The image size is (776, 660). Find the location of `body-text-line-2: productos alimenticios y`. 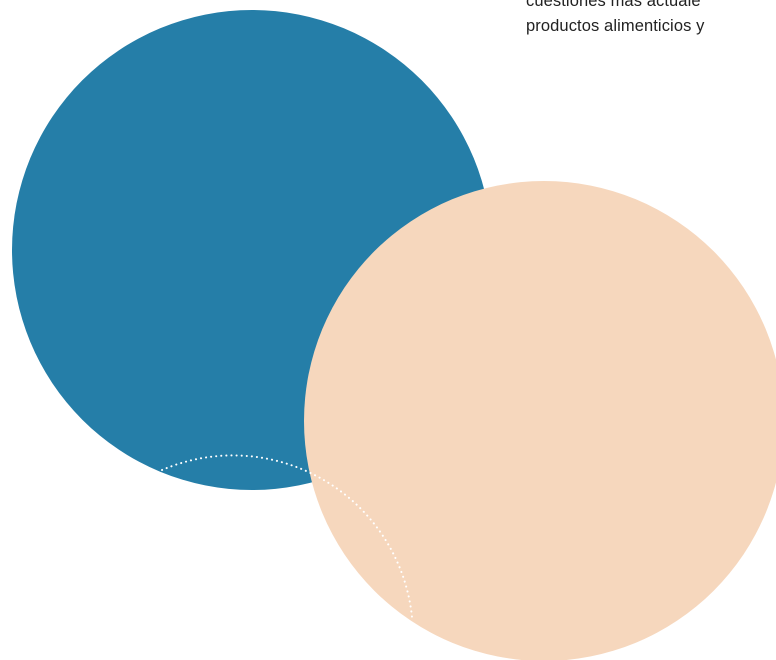

body-text-line-2: productos alimenticios y is located at coordinates (615, 26).